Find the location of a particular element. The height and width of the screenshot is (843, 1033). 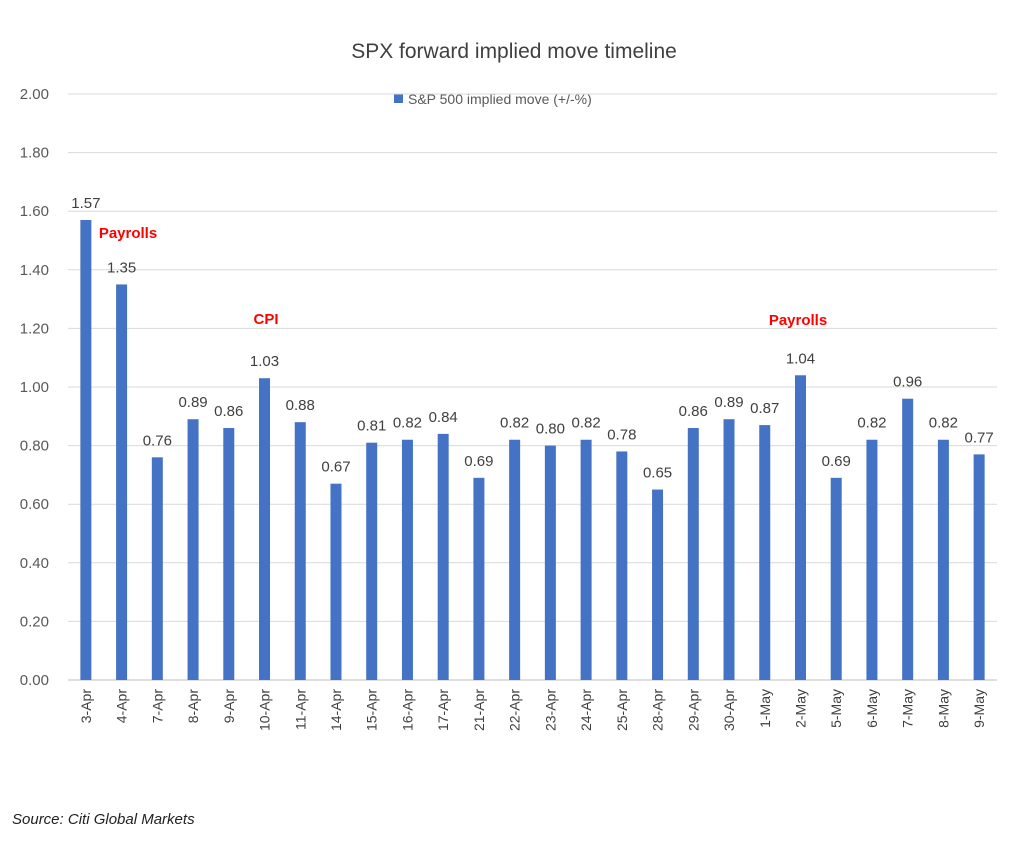

x-tick-label: 10-Apr is located at coordinates (265, 710).